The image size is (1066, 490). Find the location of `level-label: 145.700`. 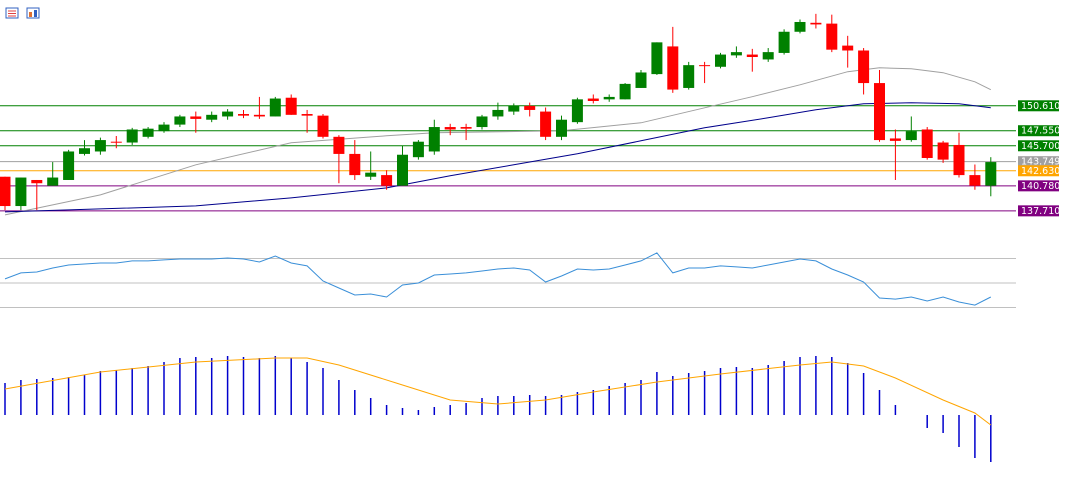

level-label: 145.700 is located at coordinates (1040, 146).